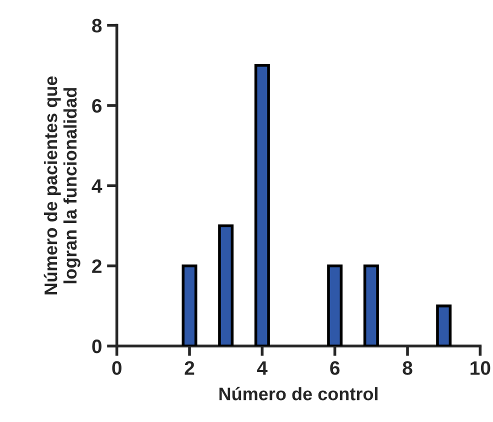  Describe the element at coordinates (298, 393) in the screenshot. I see `x-axis-title: Número de control` at that location.